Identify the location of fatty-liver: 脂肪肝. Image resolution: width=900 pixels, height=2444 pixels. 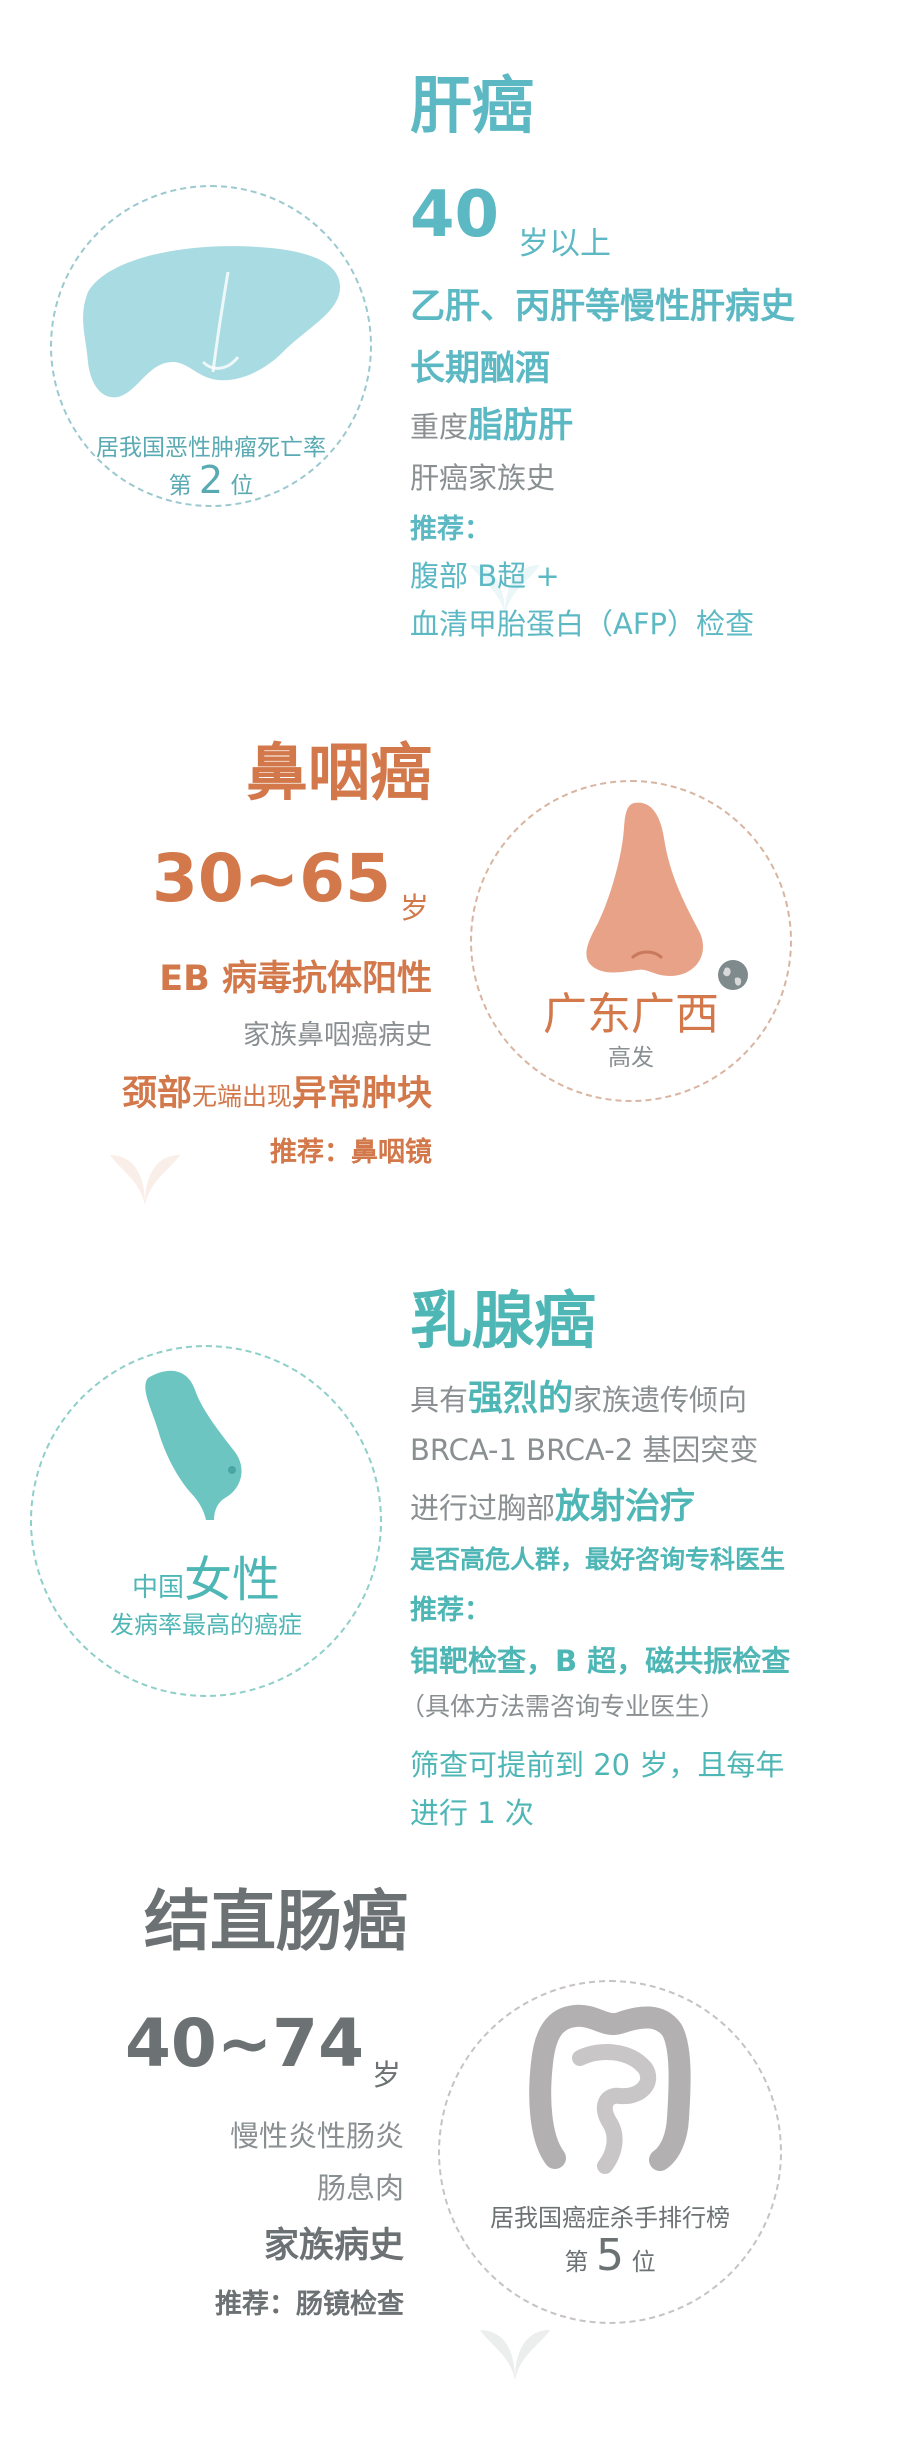
(521, 426).